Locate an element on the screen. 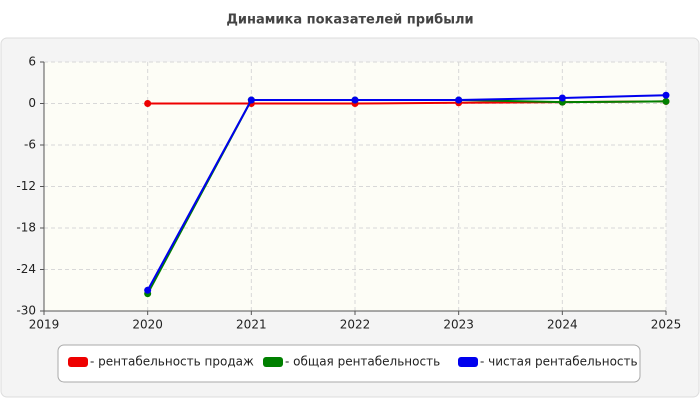 The width and height of the screenshot is (700, 400). x-tick-label: 2023 is located at coordinates (458, 325).